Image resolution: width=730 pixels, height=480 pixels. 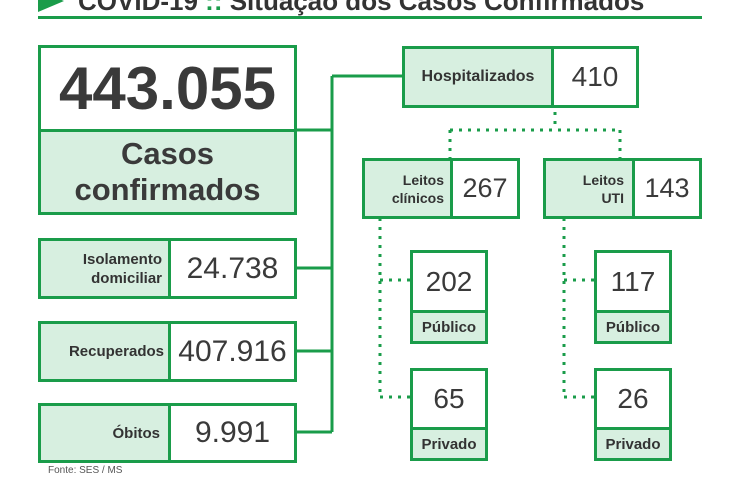 What do you see at coordinates (85, 470) in the screenshot?
I see `source-note: Fonte: SES / MS` at bounding box center [85, 470].